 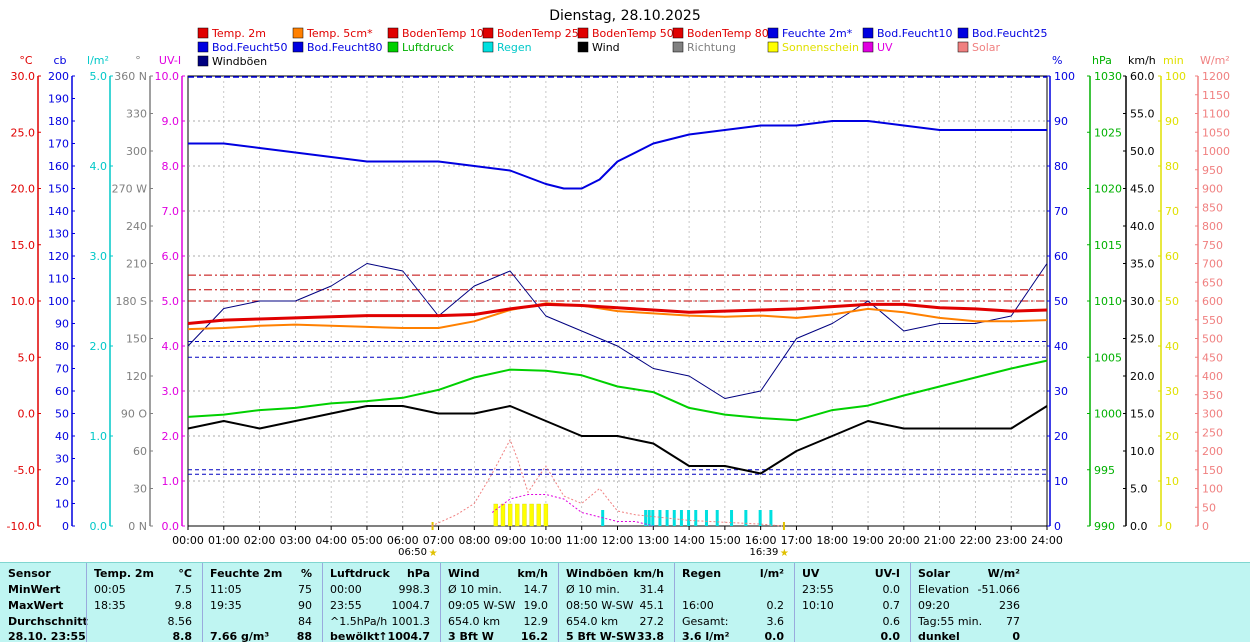 I want to click on stats-cell-label: bewölkt, so click(x=355, y=636).